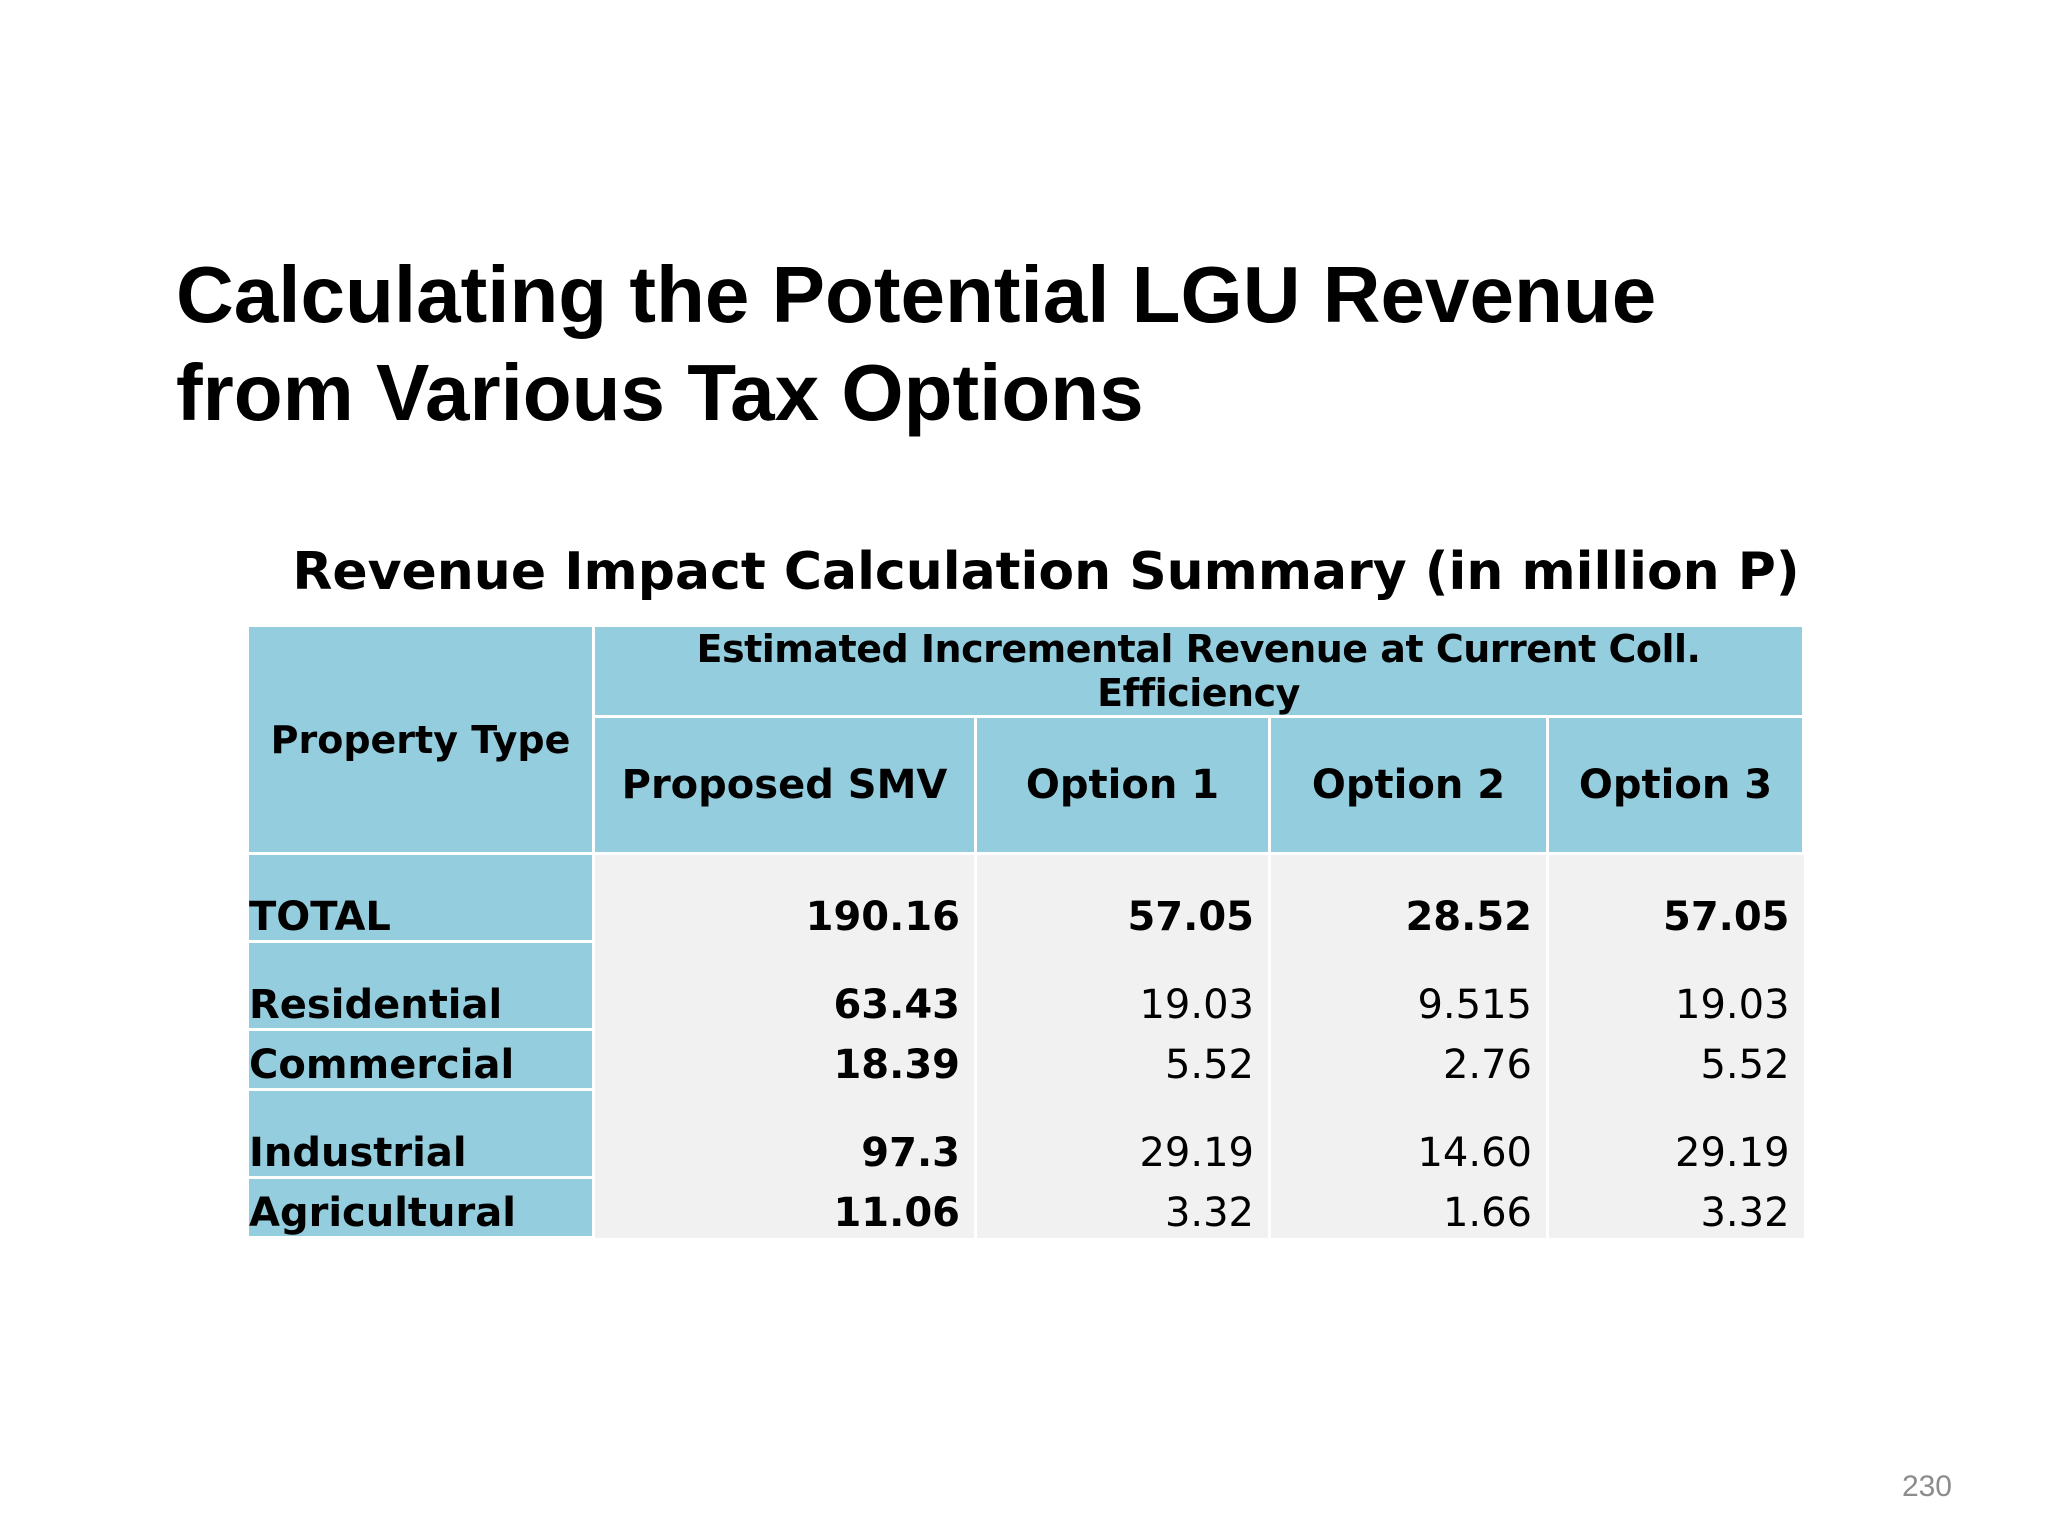  I want to click on cell-agricultural-option-1: 3.32, so click(1122, 1207).